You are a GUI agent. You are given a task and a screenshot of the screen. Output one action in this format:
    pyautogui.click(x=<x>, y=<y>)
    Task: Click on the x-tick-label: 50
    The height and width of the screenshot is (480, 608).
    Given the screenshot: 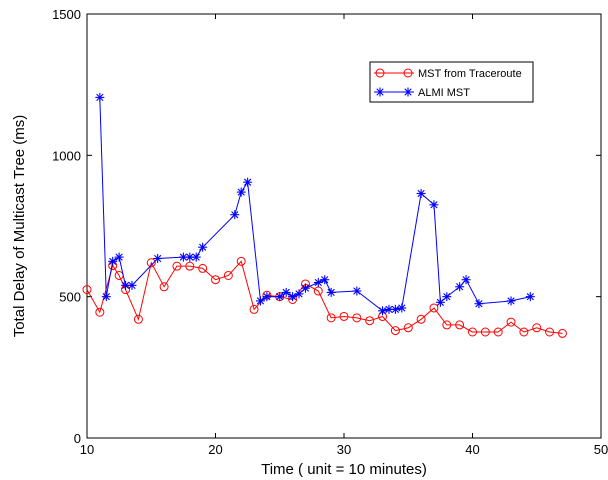 What is the action you would take?
    pyautogui.click(x=601, y=449)
    